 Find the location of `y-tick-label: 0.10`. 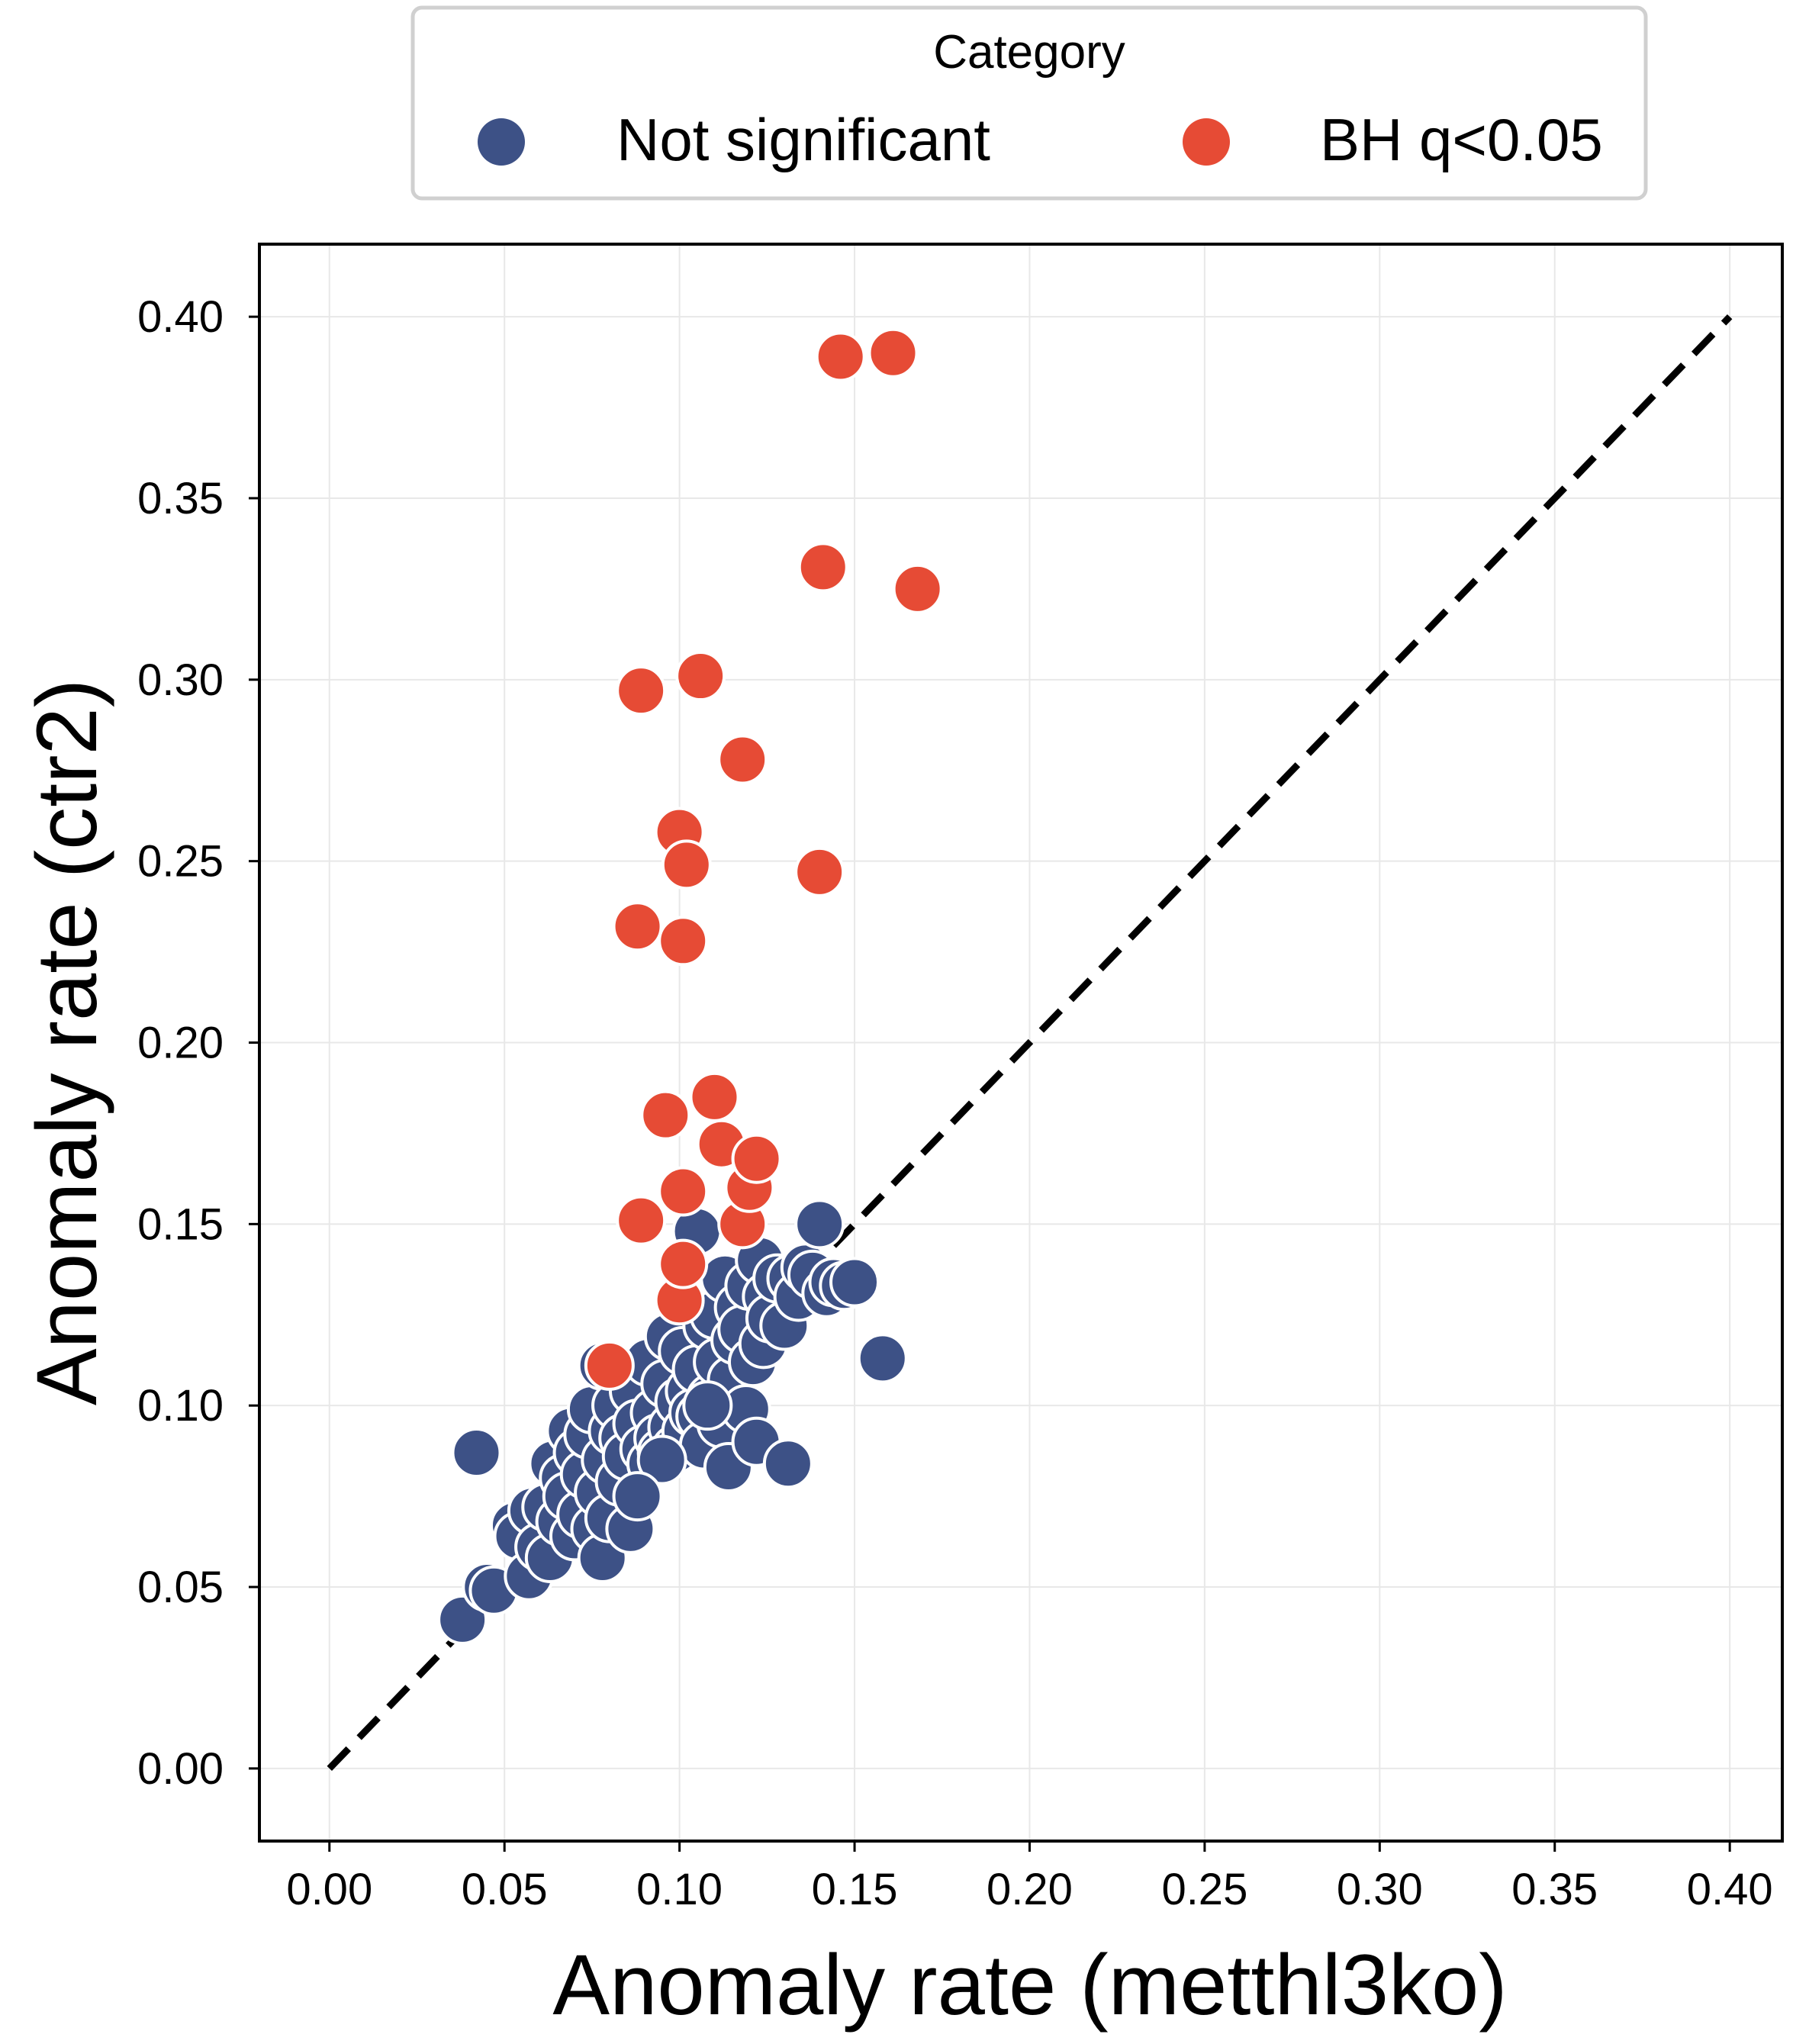

y-tick-label: 0.10 is located at coordinates (180, 1406).